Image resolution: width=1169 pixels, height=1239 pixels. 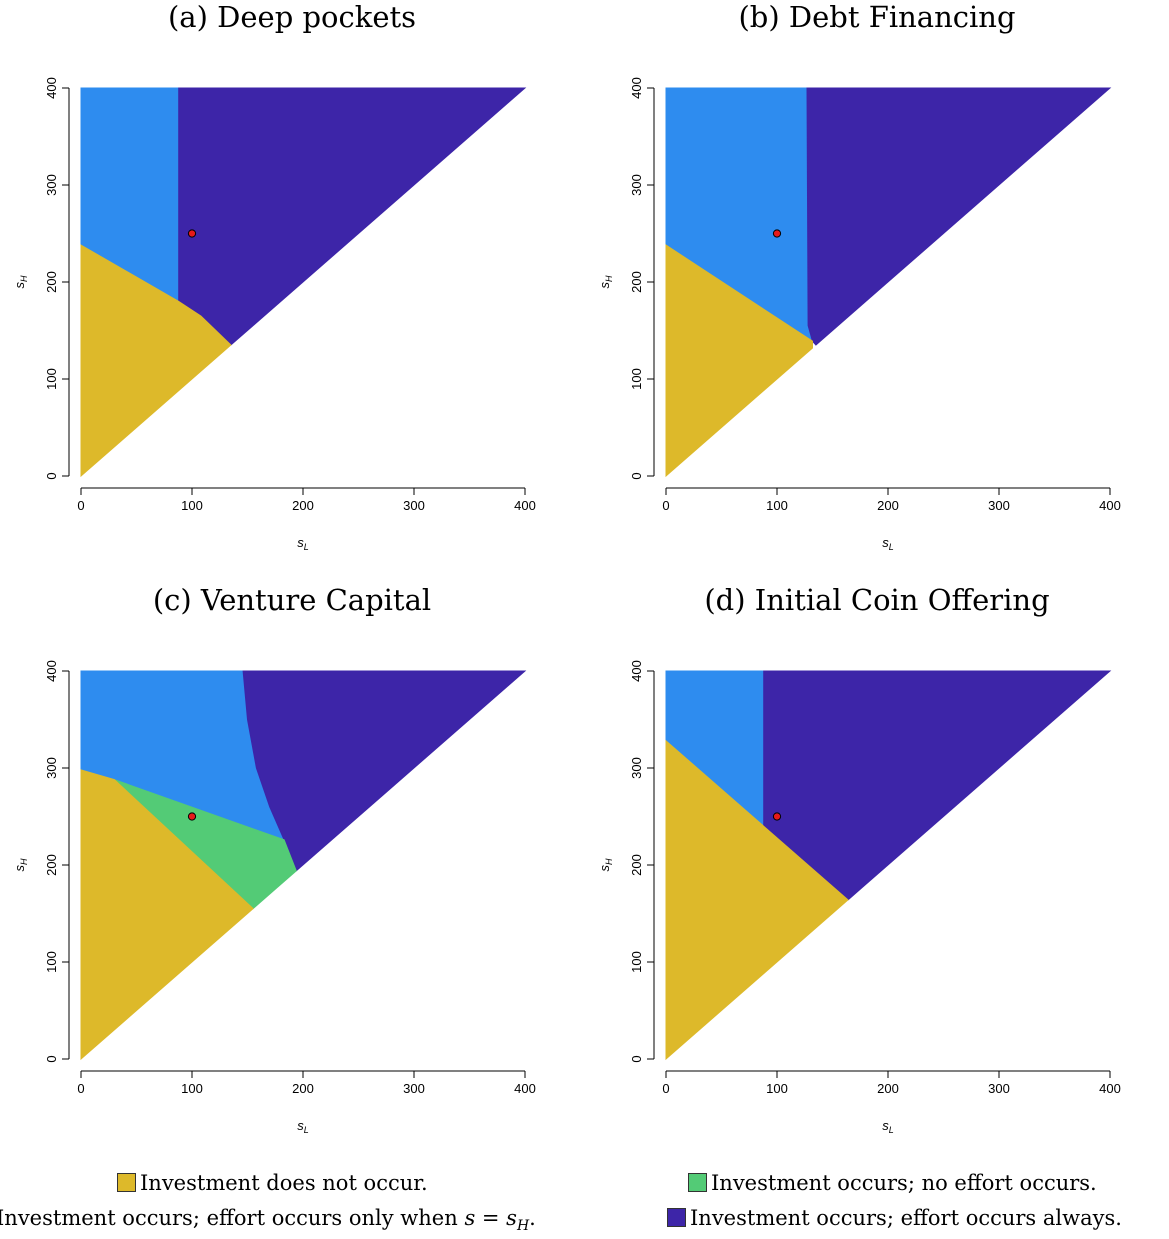 I want to click on chart-title: (d) Initial Coin Offering, so click(x=877, y=600).